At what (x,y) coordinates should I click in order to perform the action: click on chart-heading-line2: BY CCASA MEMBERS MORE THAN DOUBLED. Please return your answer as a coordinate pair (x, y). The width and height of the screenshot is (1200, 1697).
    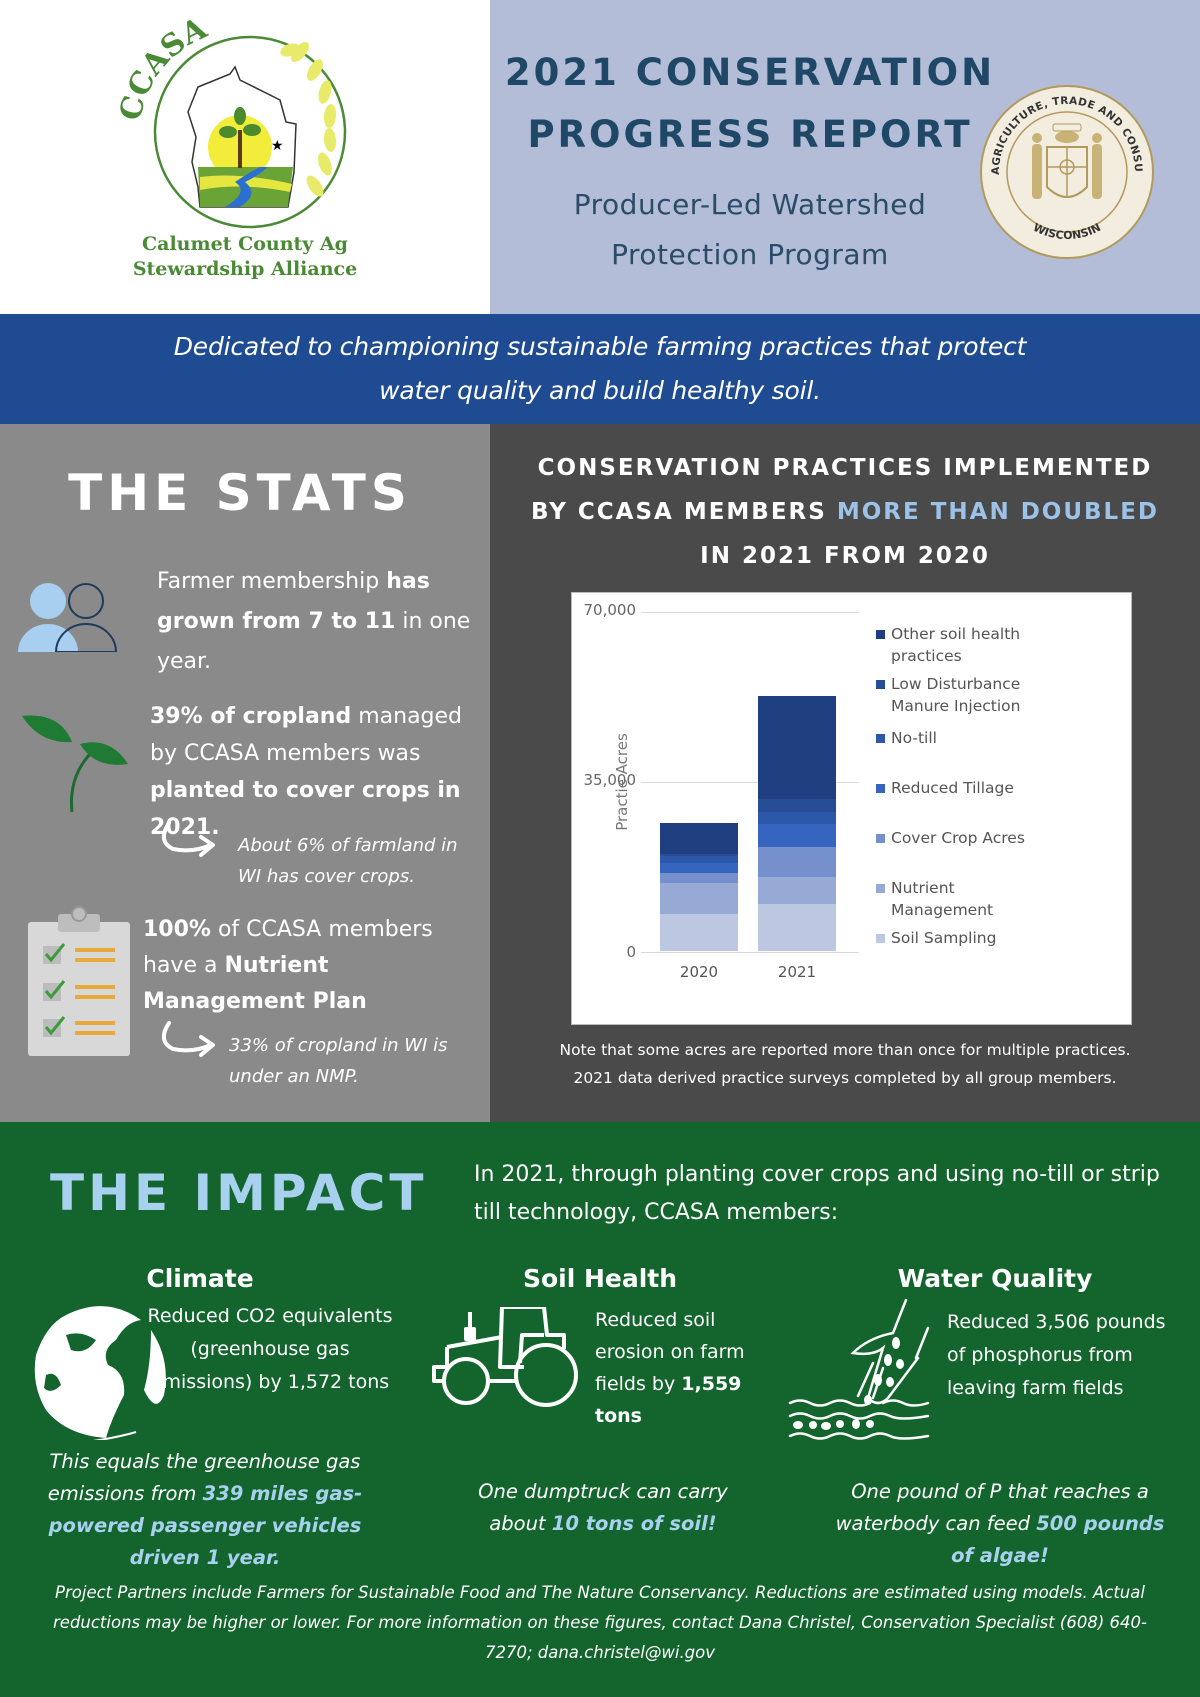
    Looking at the image, I should click on (845, 512).